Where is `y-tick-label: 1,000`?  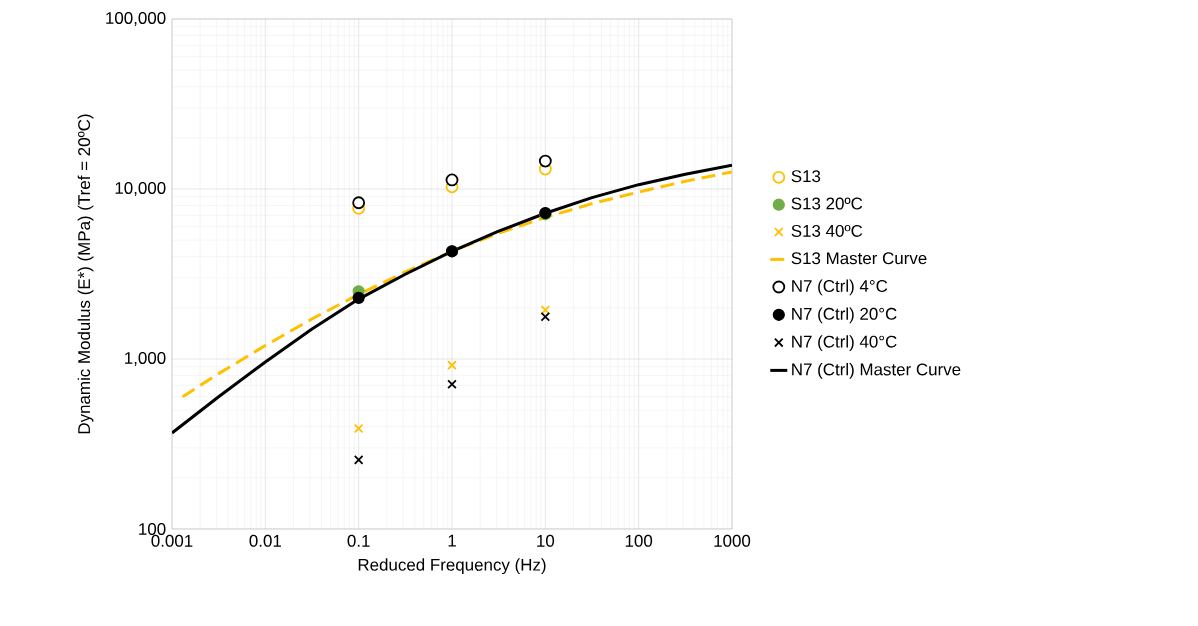
y-tick-label: 1,000 is located at coordinates (145, 358).